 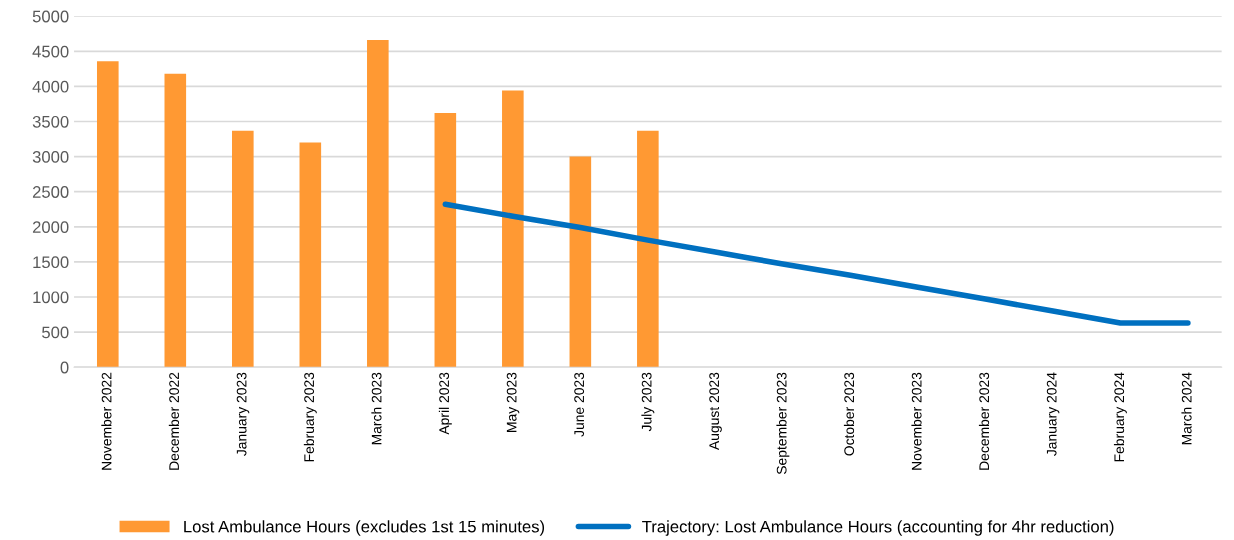 I want to click on y-tick-label: 5000, so click(x=50, y=16).